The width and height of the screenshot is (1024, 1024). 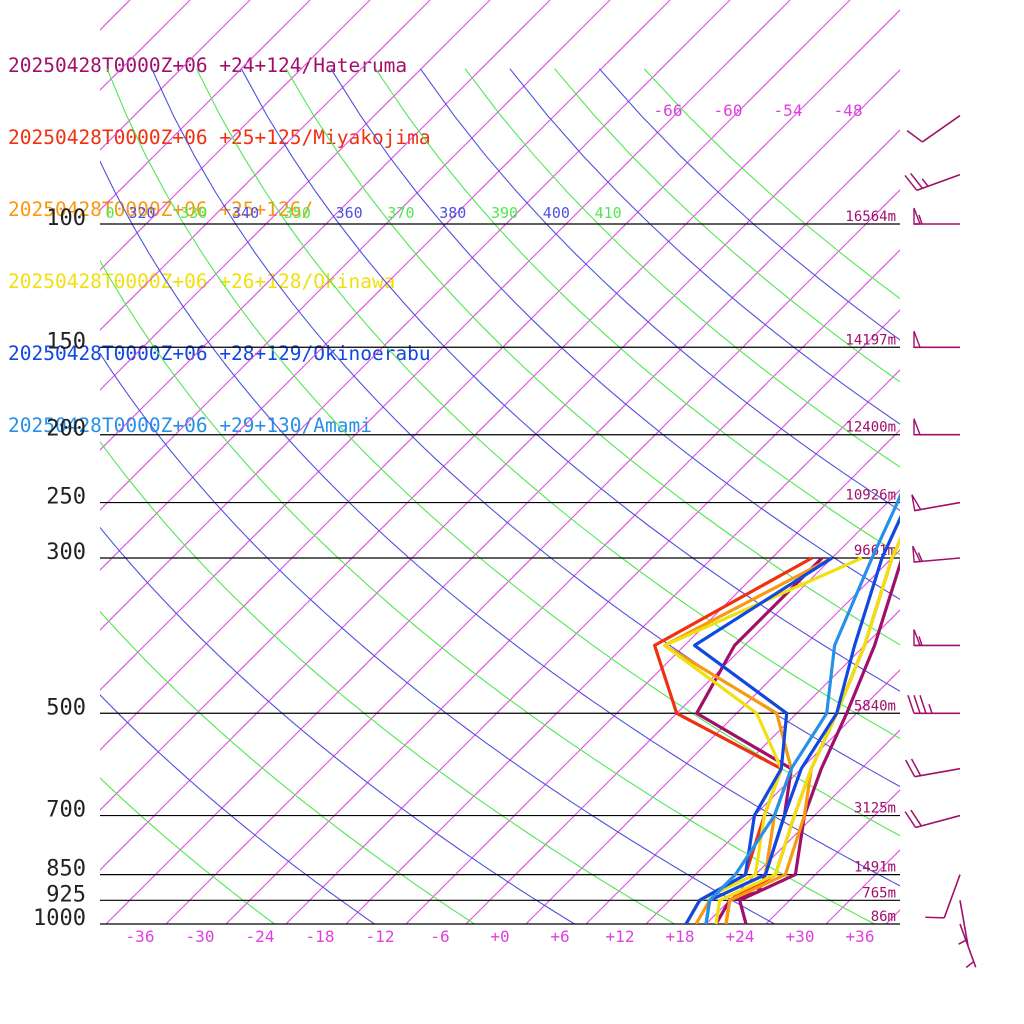 What do you see at coordinates (870, 217) in the screenshot?
I see `height-label: 16564m` at bounding box center [870, 217].